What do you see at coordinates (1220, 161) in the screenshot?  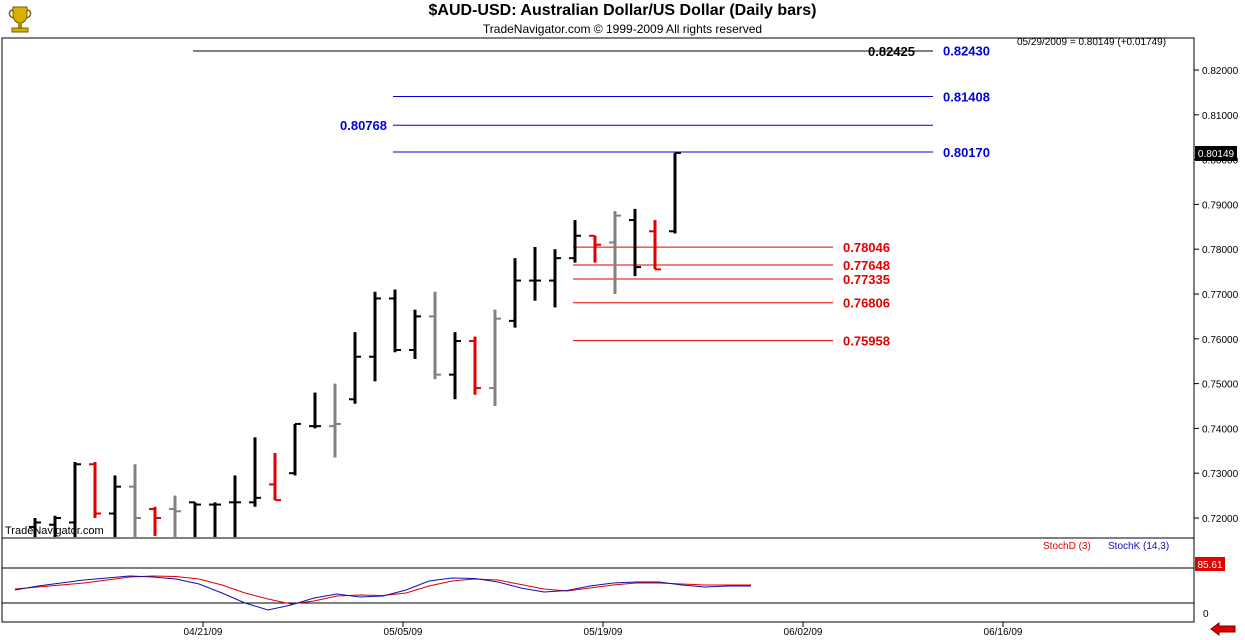 I see `y-tick-label: 0.80000` at bounding box center [1220, 161].